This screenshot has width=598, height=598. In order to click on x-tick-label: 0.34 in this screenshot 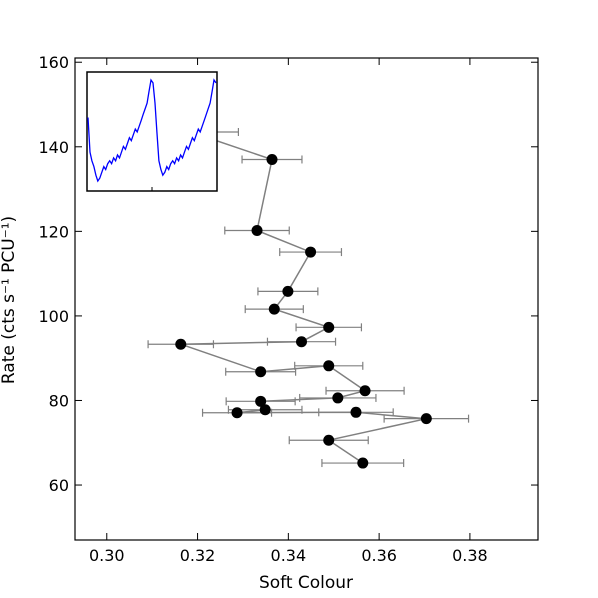, I will do `click(289, 555)`.